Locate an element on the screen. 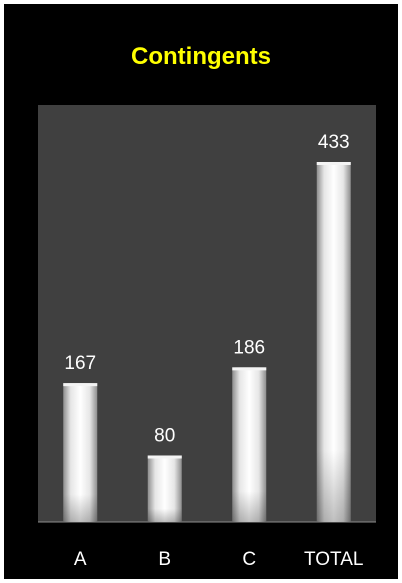 The width and height of the screenshot is (402, 583). x-tick-label-total: TOTAL is located at coordinates (333, 559).